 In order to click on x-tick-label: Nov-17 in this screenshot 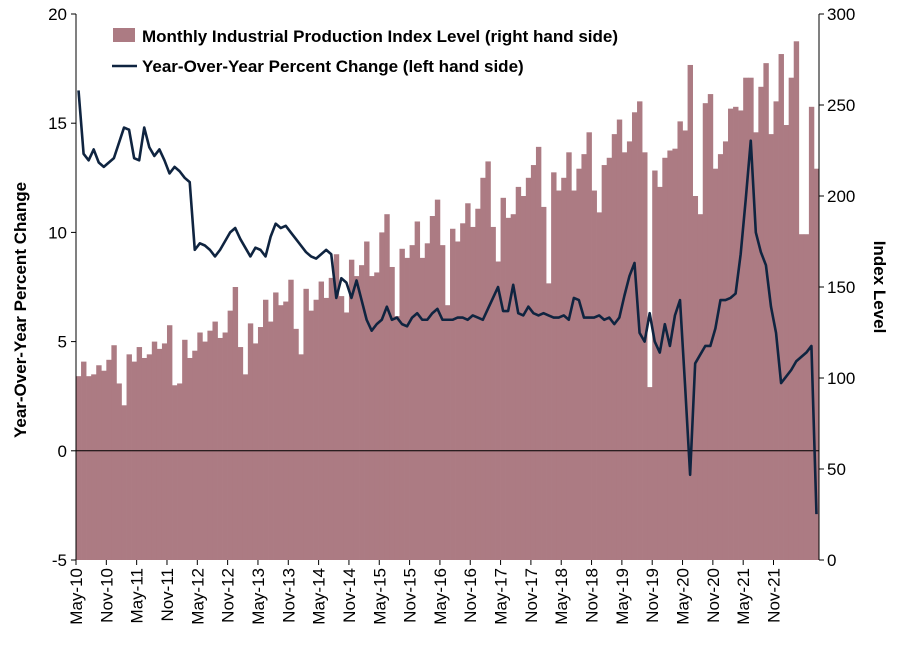, I will do `click(531, 595)`.